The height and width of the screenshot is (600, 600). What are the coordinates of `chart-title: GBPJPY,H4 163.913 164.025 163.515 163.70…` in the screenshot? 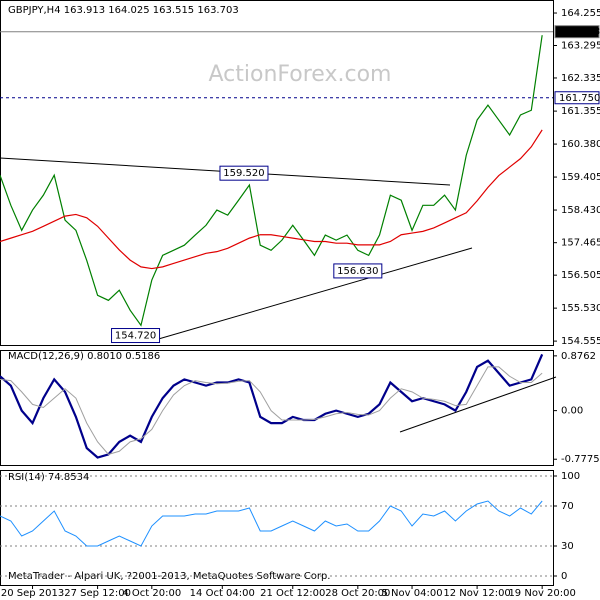 It's located at (123, 10).